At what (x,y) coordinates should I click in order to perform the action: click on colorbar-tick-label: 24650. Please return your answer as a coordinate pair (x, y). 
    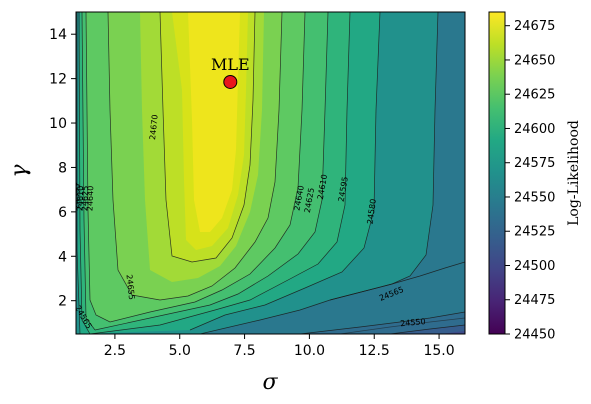
    Looking at the image, I should click on (534, 60).